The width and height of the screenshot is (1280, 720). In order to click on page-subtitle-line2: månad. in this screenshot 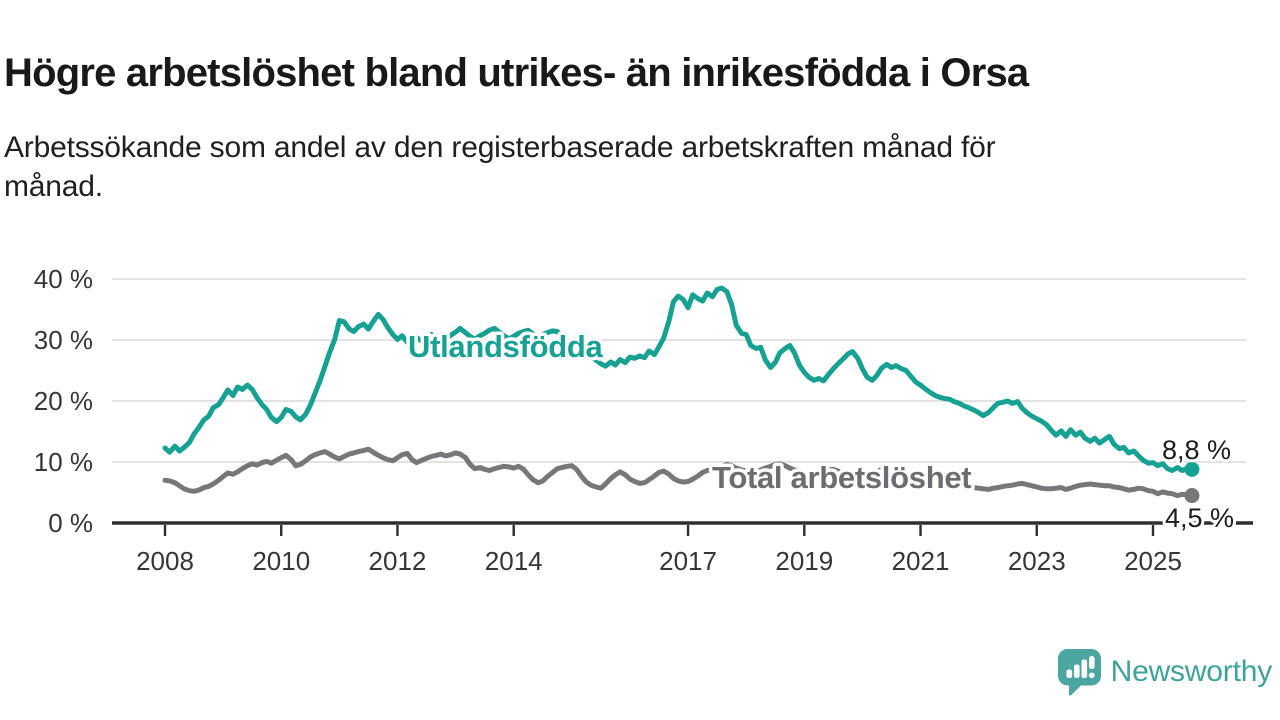, I will do `click(53, 186)`.